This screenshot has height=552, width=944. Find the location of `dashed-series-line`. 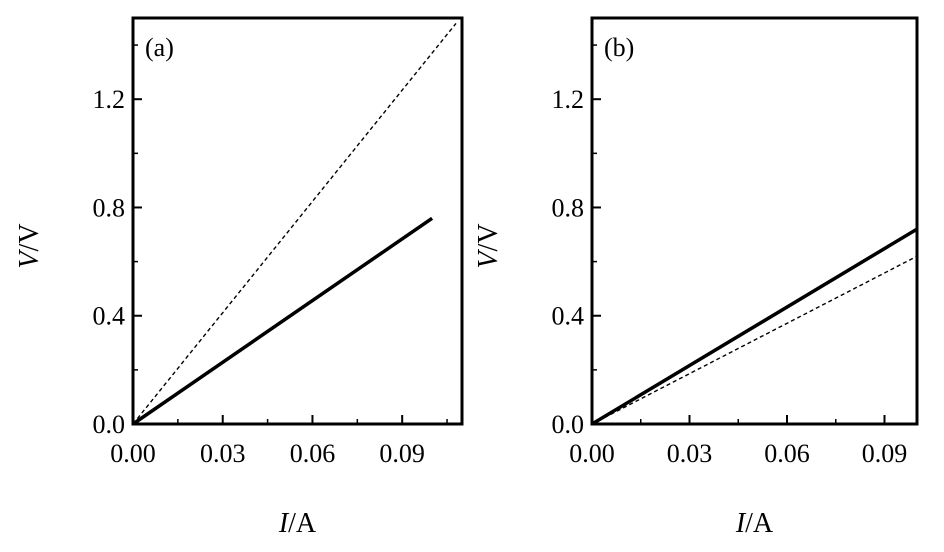

dashed-series-line is located at coordinates (754, 340).